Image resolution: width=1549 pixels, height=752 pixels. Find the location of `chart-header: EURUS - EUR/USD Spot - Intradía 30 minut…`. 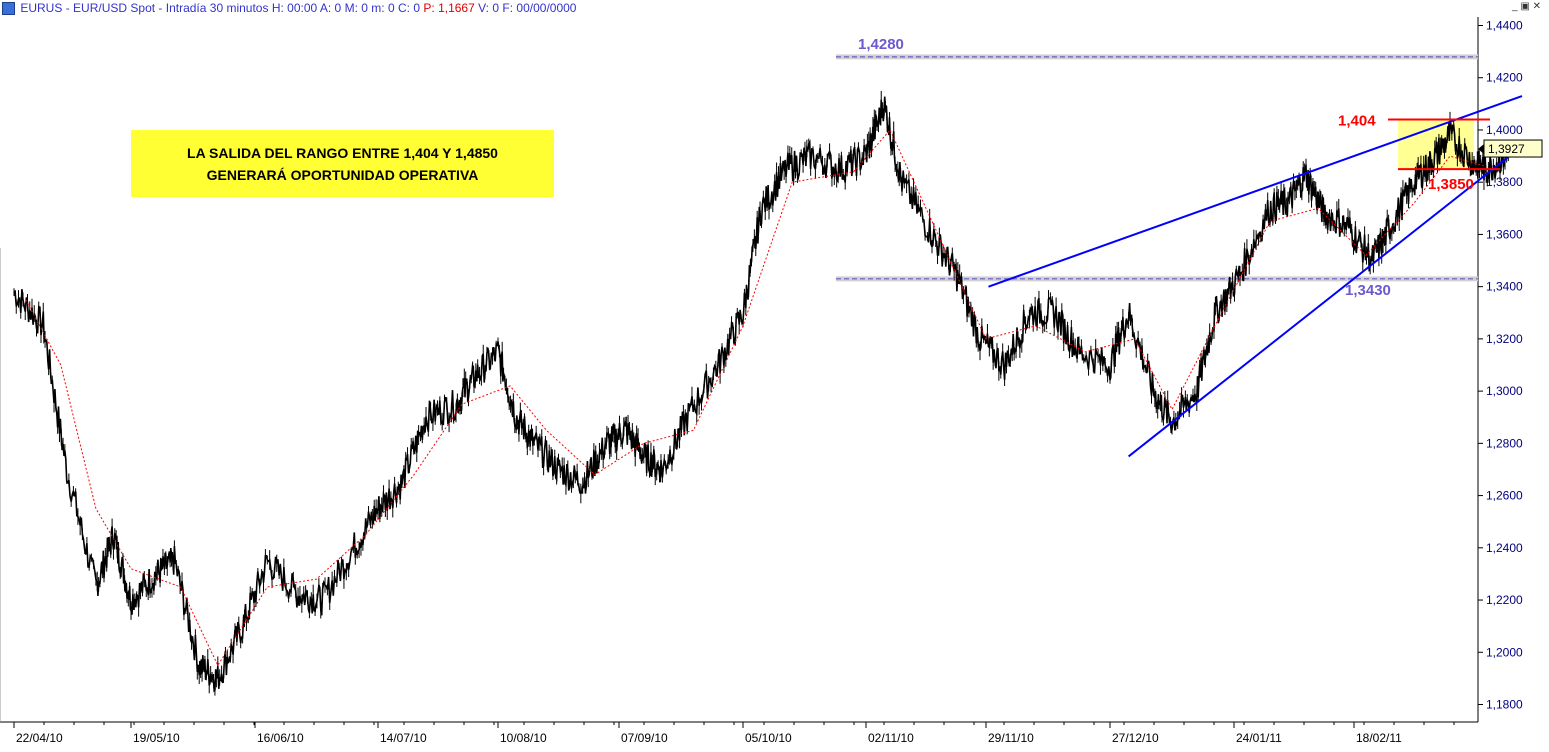

chart-header: EURUS - EUR/USD Spot - Intradía 30 minut… is located at coordinates (739, 8).